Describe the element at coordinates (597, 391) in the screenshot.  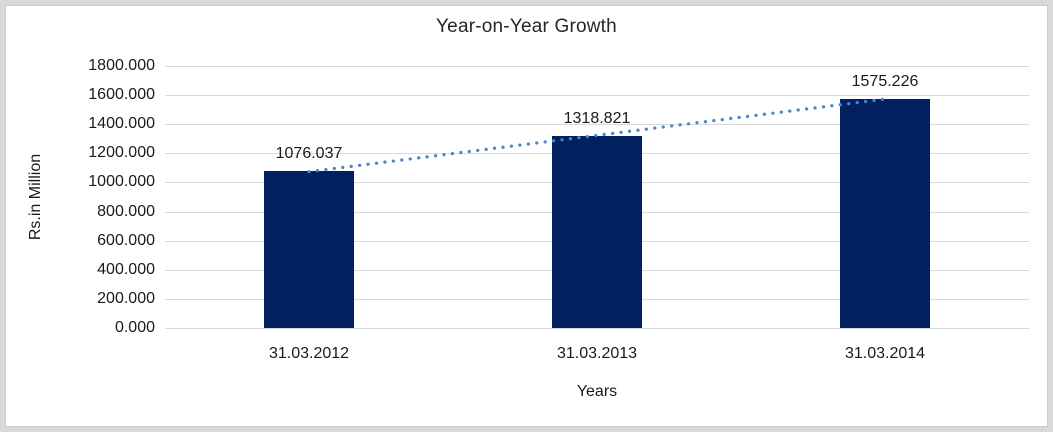
I see `x-axis-title: Years` at that location.